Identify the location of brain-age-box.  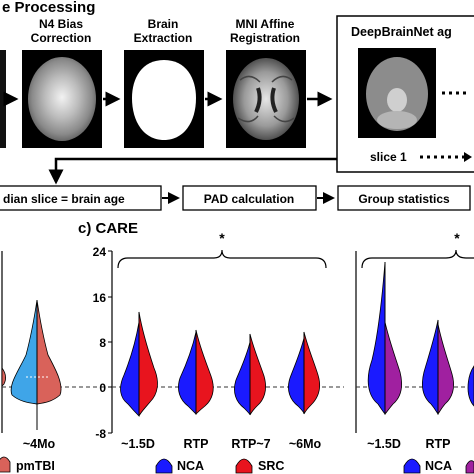
(81, 198).